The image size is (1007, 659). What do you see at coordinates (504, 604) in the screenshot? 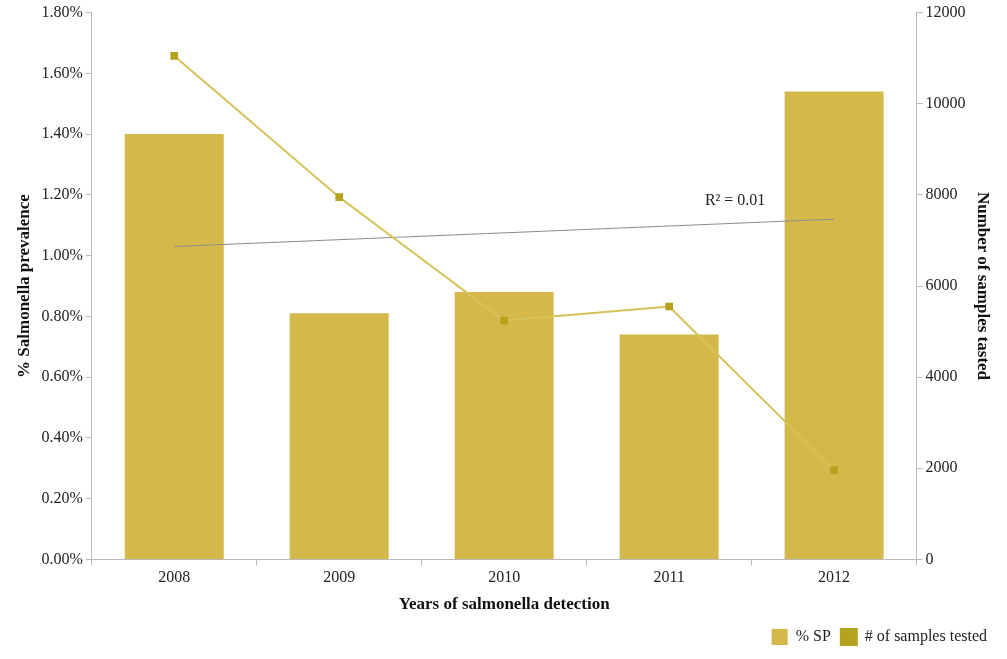
I see `x-axis-title: Years of salmonella detection` at bounding box center [504, 604].